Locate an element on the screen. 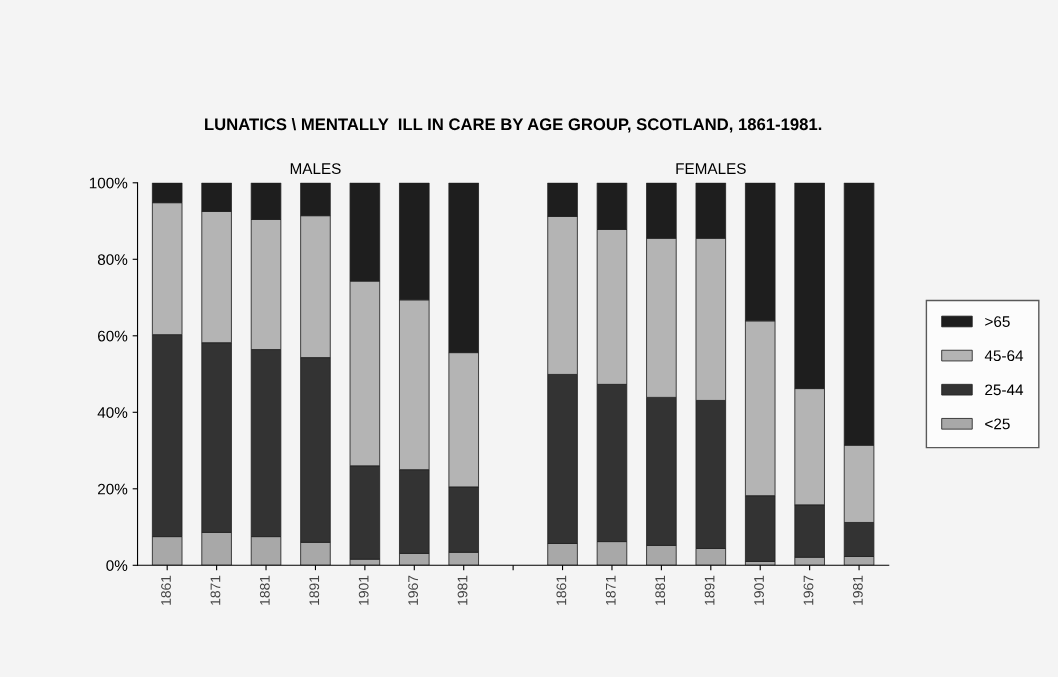 This screenshot has height=677, width=1058. y-tick-label: 60% is located at coordinates (113, 336).